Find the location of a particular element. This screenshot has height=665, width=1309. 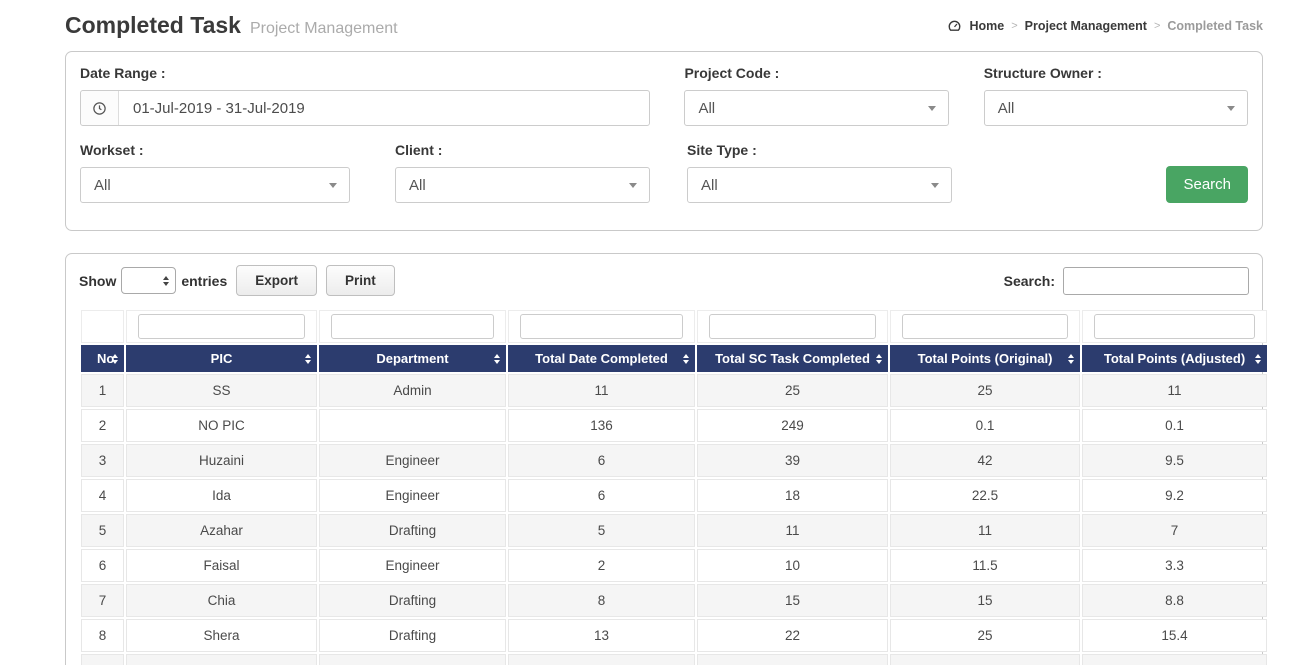

table-search-input is located at coordinates (1156, 280).